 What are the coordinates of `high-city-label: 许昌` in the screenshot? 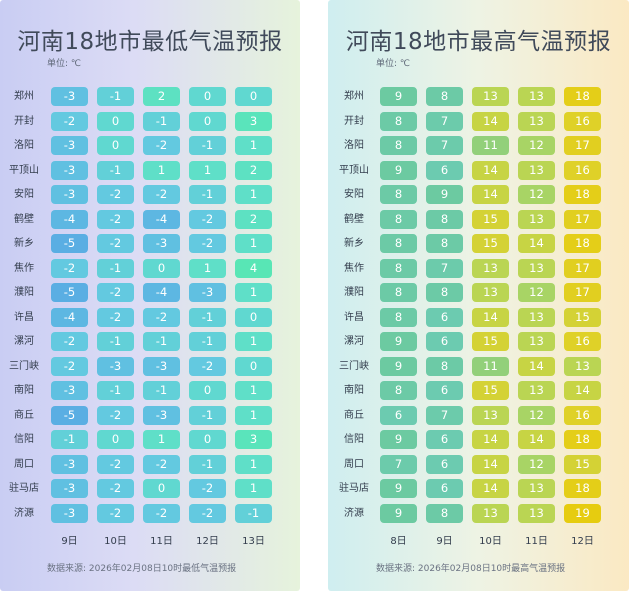 It's located at (354, 317).